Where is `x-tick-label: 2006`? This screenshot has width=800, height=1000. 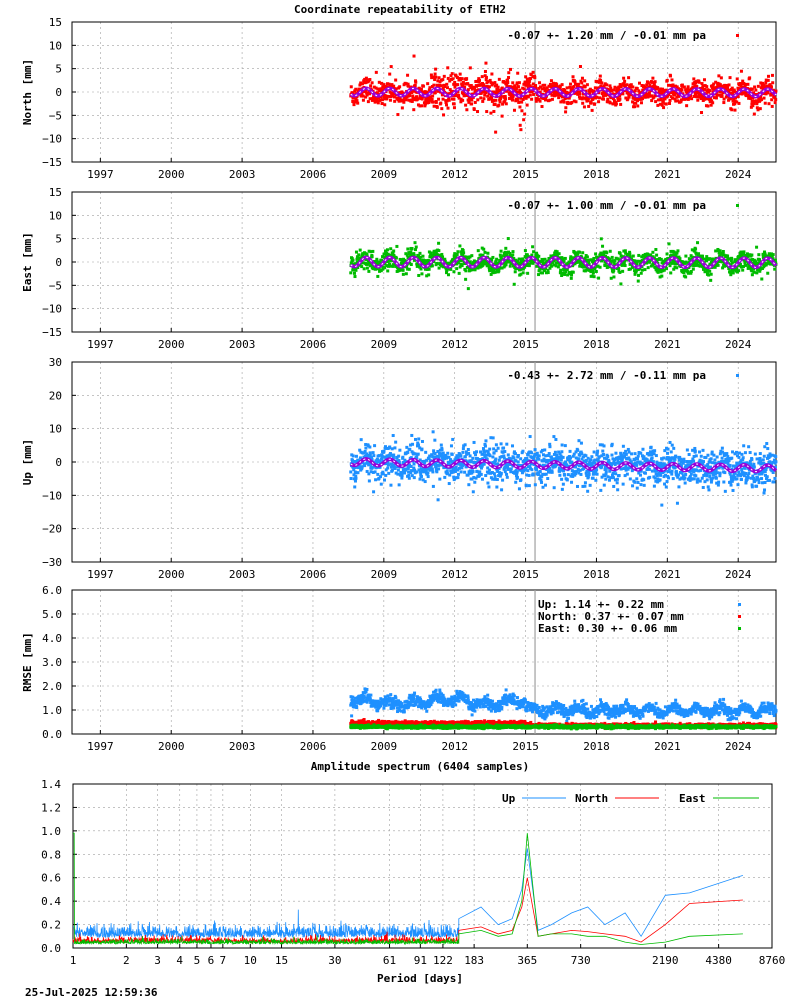
x-tick-label: 2006 is located at coordinates (313, 574).